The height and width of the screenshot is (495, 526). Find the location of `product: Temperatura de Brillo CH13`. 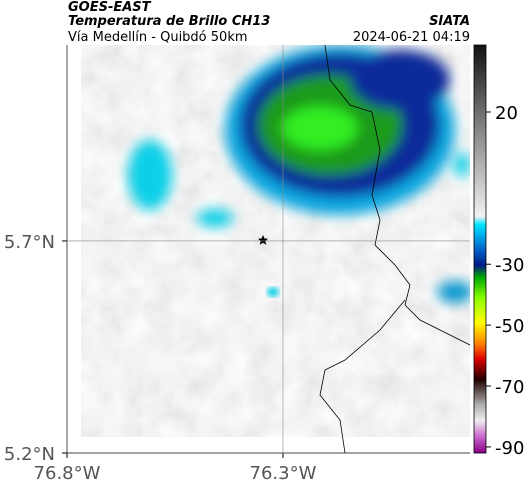

product: Temperatura de Brillo CH13 is located at coordinates (169, 21).